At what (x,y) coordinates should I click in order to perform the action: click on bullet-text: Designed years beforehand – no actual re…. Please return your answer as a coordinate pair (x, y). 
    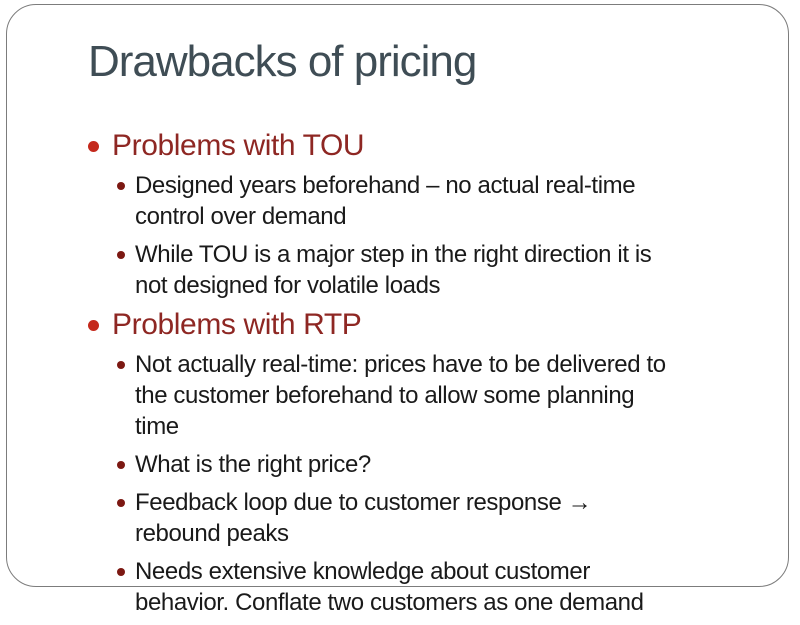
    Looking at the image, I should click on (385, 201).